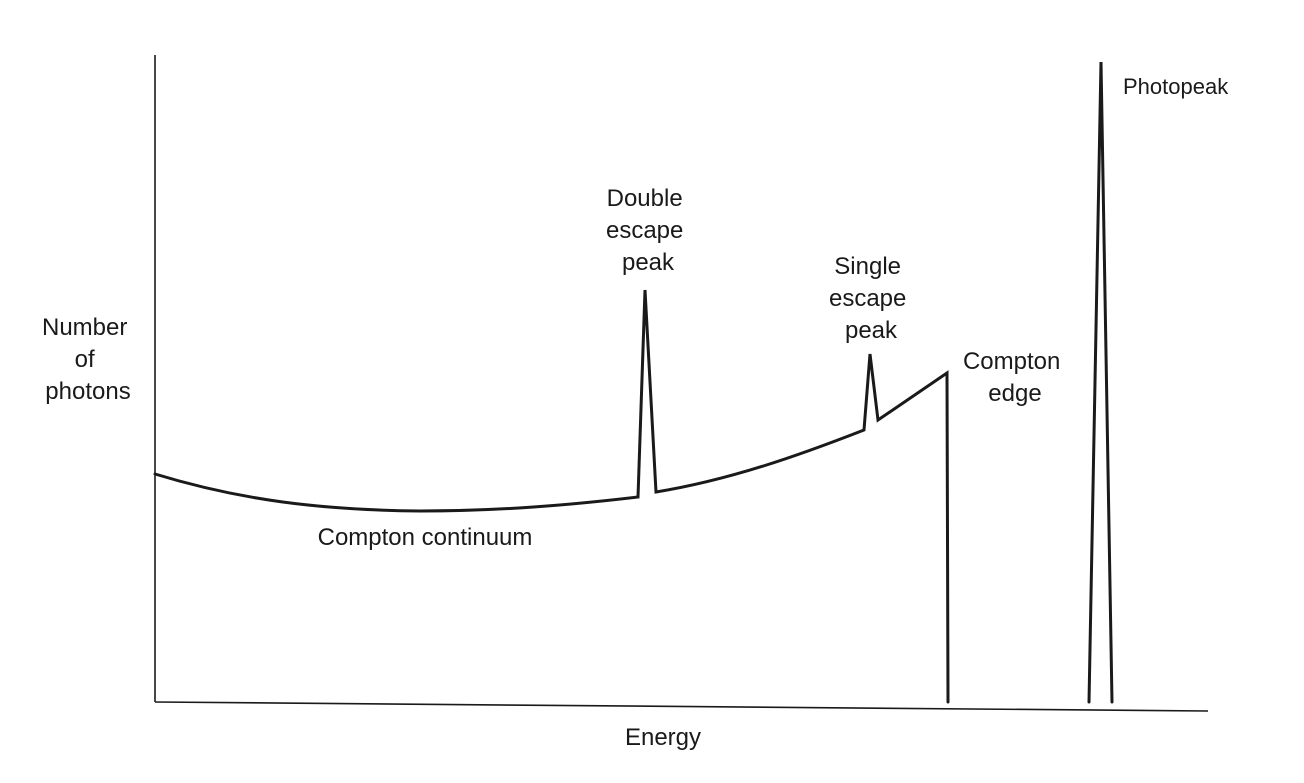 Image resolution: width=1304 pixels, height=783 pixels. What do you see at coordinates (867, 266) in the screenshot?
I see `single-escape-label-line-1: Single` at bounding box center [867, 266].